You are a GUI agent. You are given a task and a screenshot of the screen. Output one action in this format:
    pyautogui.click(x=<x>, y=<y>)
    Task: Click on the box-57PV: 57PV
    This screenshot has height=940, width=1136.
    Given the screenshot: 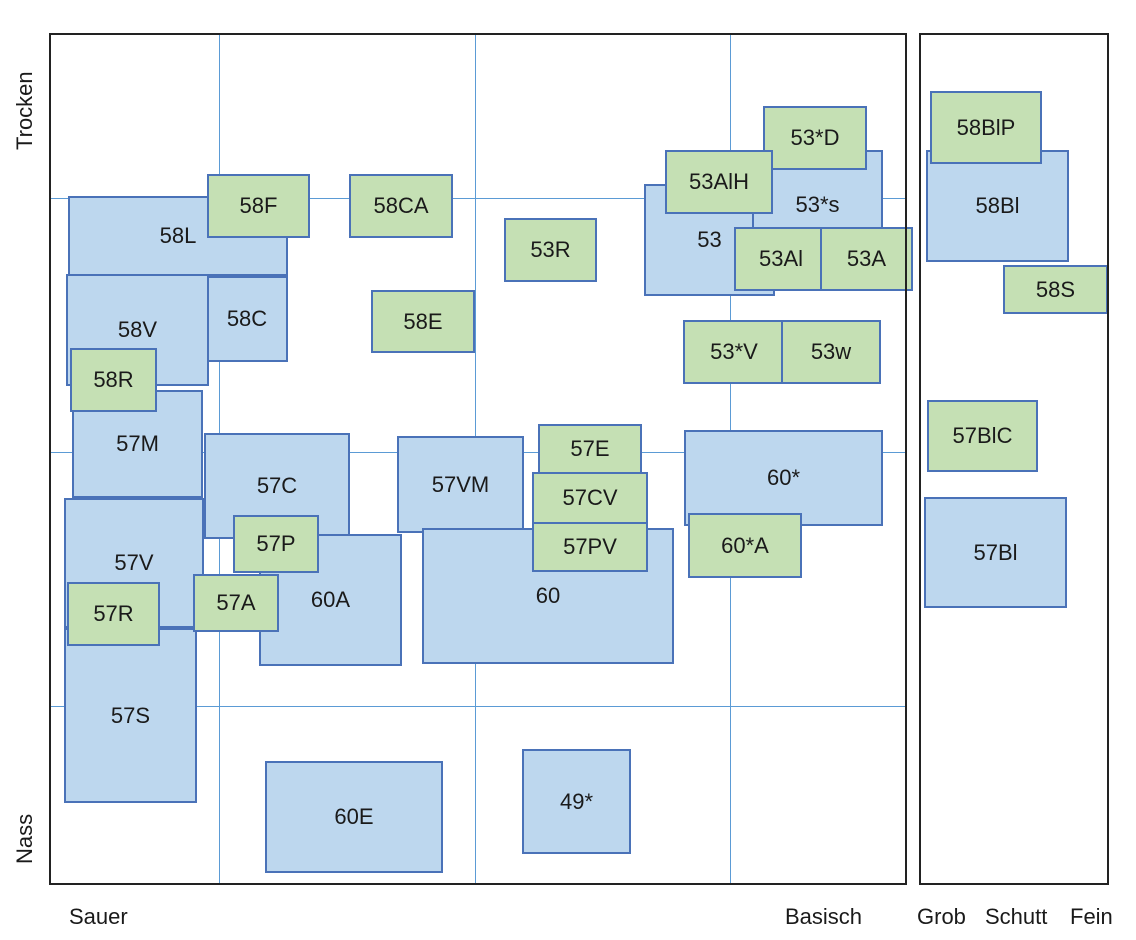 What is the action you would take?
    pyautogui.click(x=590, y=547)
    